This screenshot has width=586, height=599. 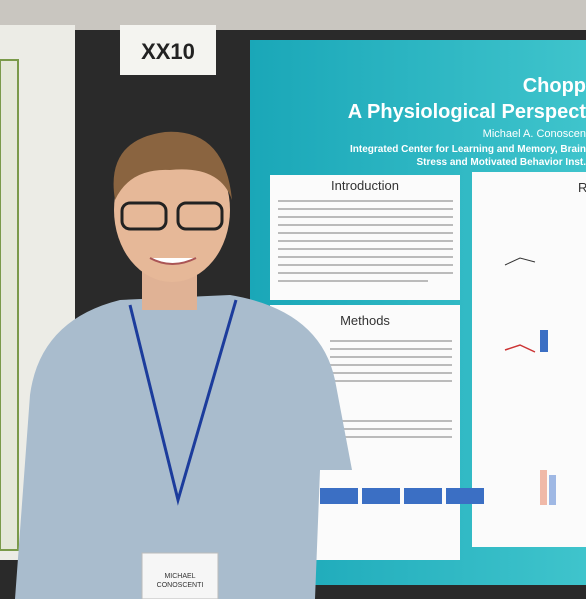 I want to click on lanyard, so click(x=183, y=402).